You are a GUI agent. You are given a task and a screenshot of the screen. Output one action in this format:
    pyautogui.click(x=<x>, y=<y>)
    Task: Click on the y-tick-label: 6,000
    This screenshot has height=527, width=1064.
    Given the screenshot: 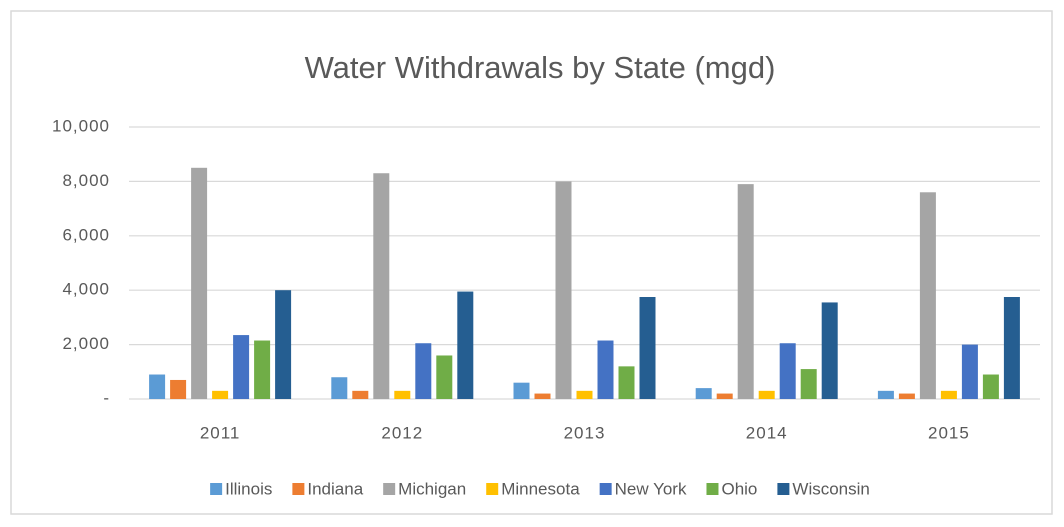 What is the action you would take?
    pyautogui.click(x=86, y=234)
    